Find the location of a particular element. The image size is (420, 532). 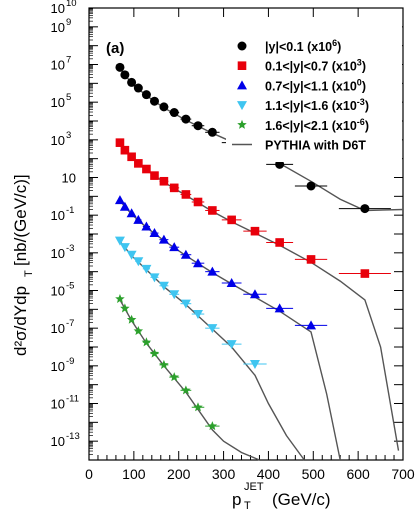

x-tick-label: 100 is located at coordinates (134, 474).